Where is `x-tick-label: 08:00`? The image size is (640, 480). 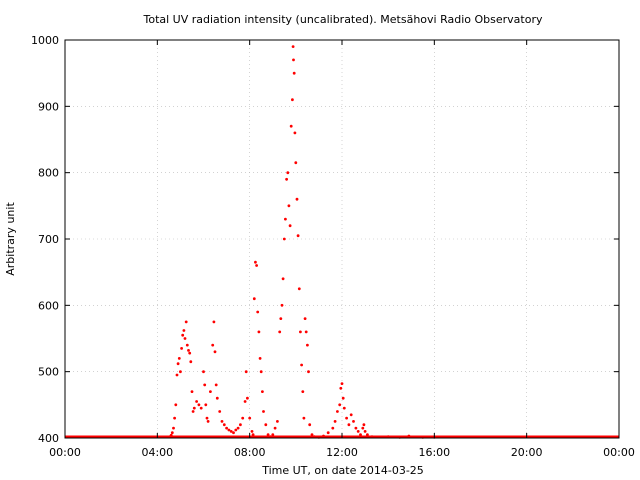 x-tick-label: 08:00 is located at coordinates (250, 452).